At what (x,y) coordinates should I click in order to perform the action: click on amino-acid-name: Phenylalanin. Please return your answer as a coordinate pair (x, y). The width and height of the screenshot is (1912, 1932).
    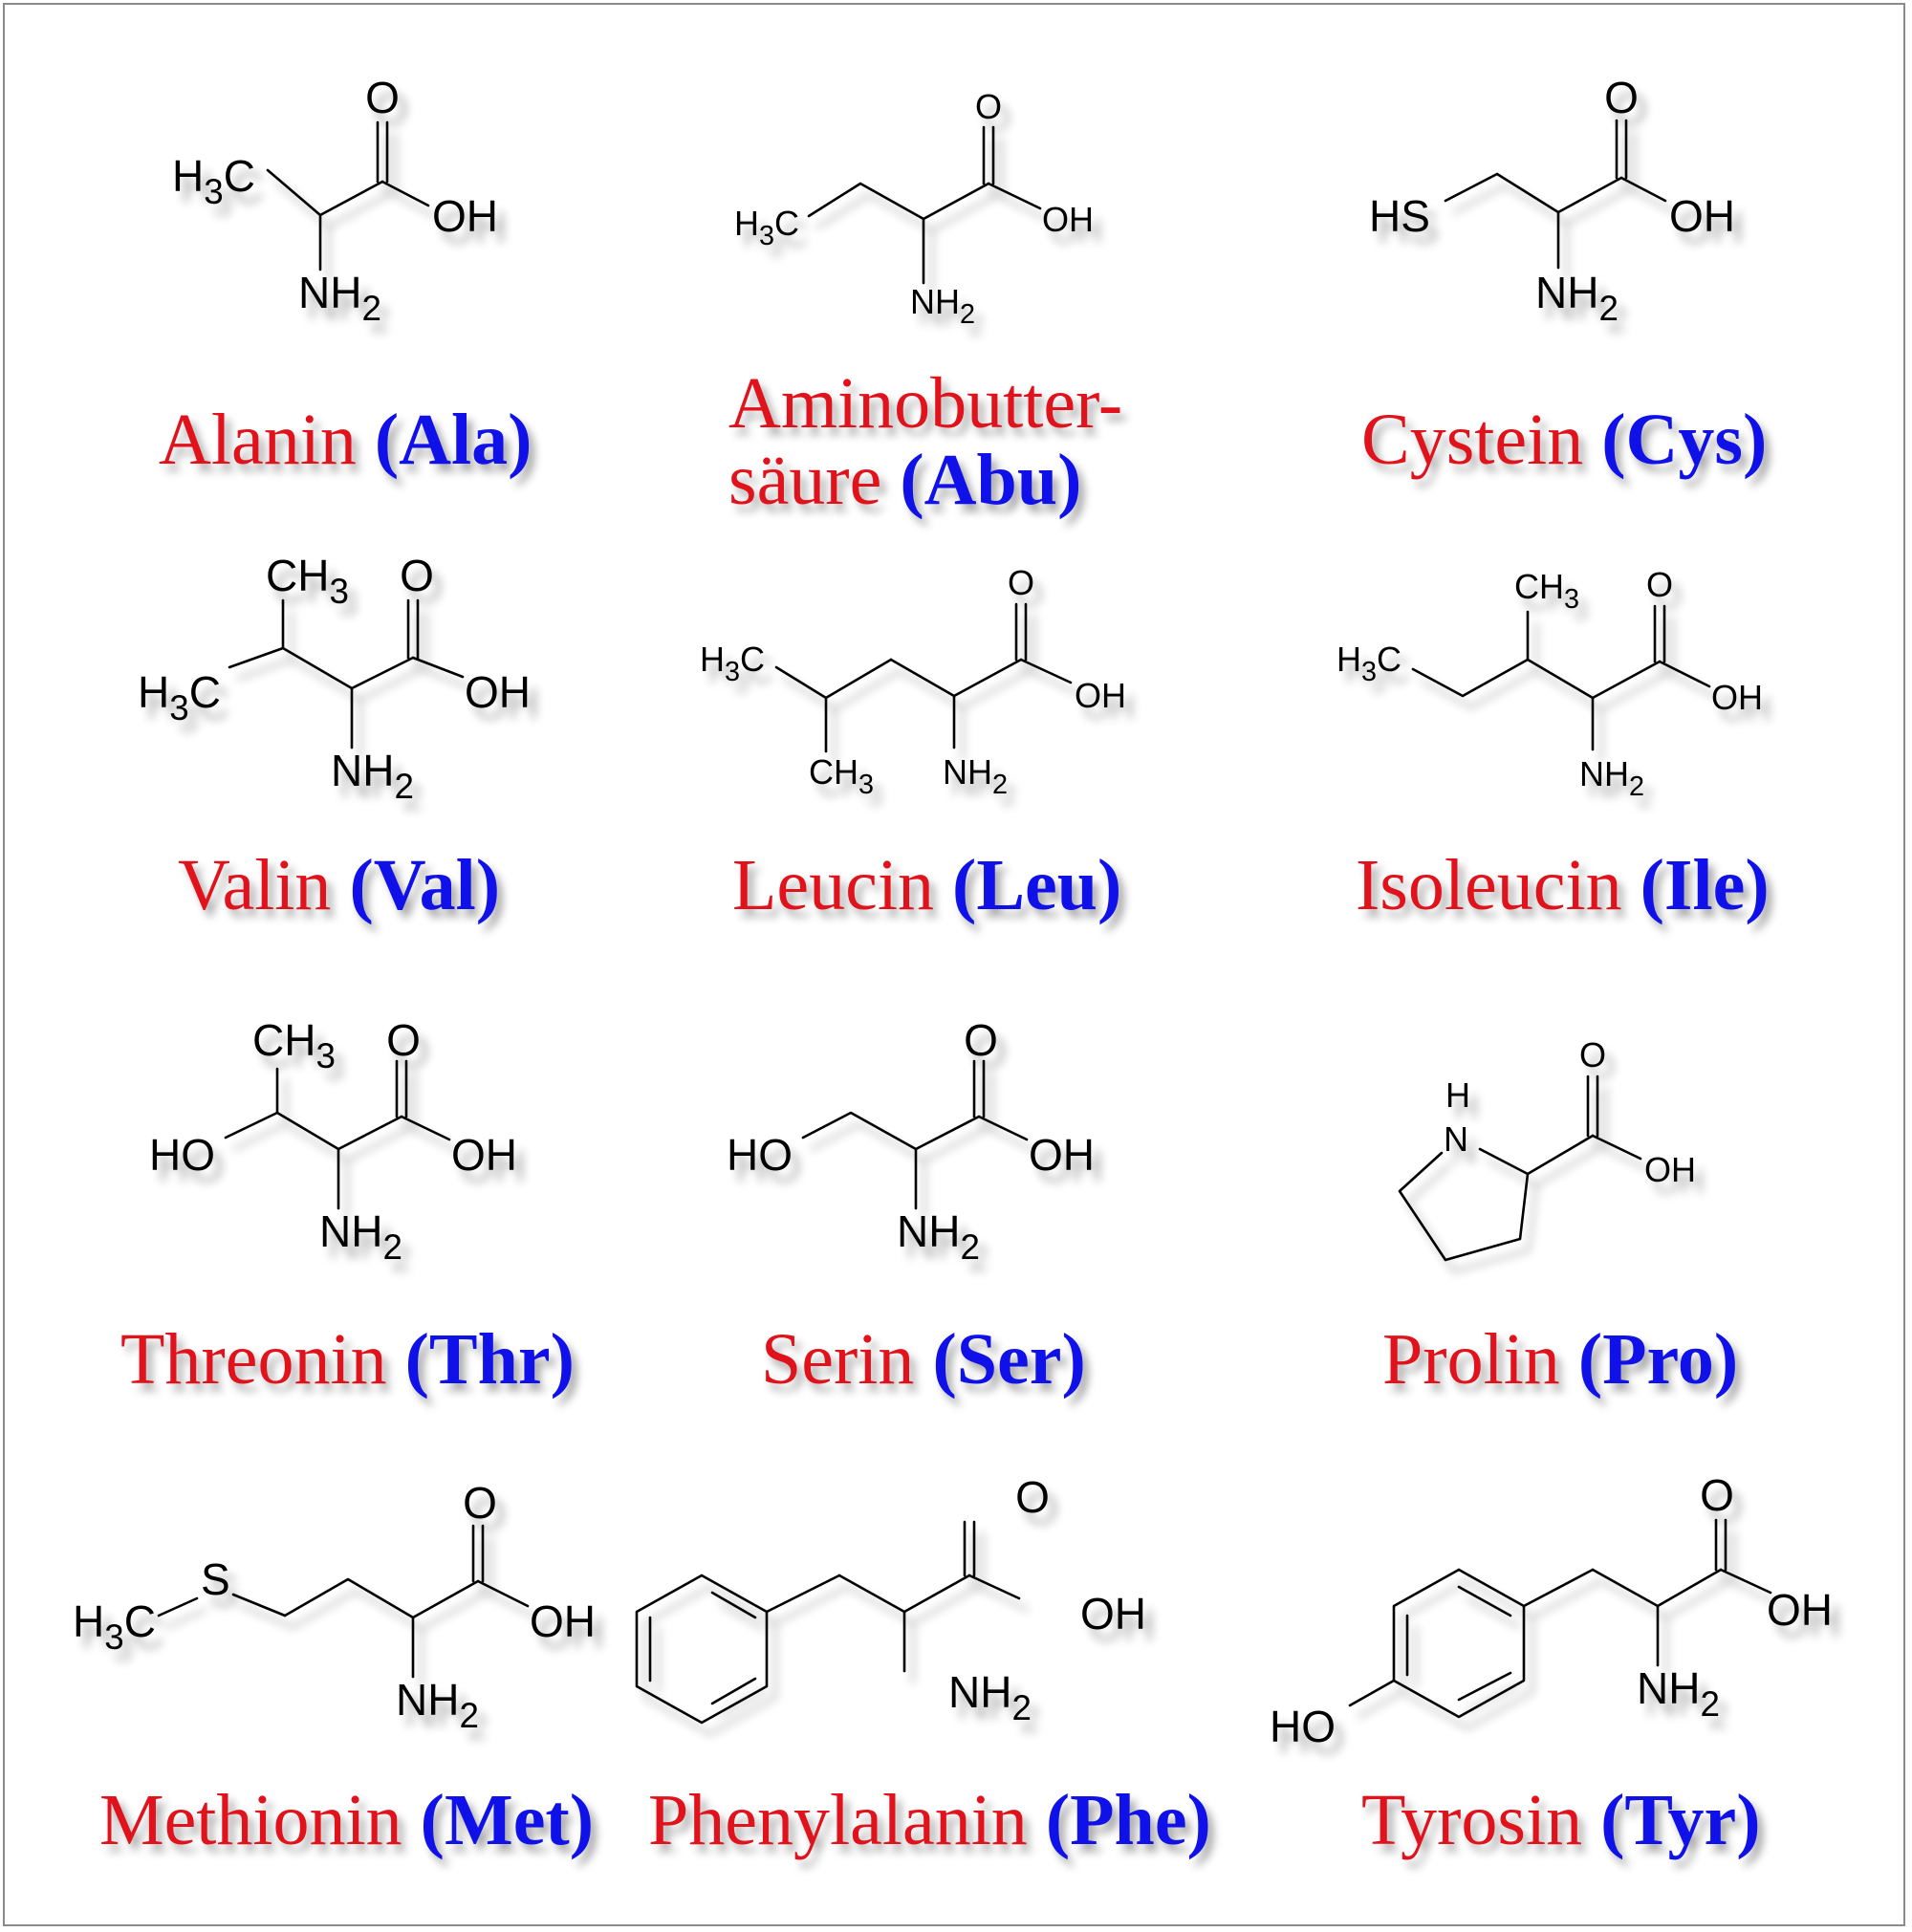
    Looking at the image, I should click on (838, 1820).